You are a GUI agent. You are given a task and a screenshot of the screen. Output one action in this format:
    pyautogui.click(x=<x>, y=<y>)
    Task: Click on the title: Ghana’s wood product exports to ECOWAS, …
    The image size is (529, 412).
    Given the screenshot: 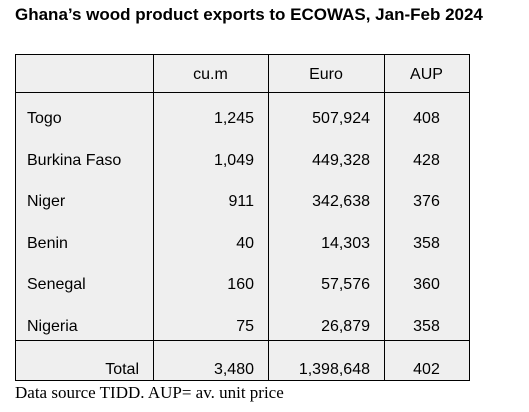 What is the action you would take?
    pyautogui.click(x=249, y=14)
    